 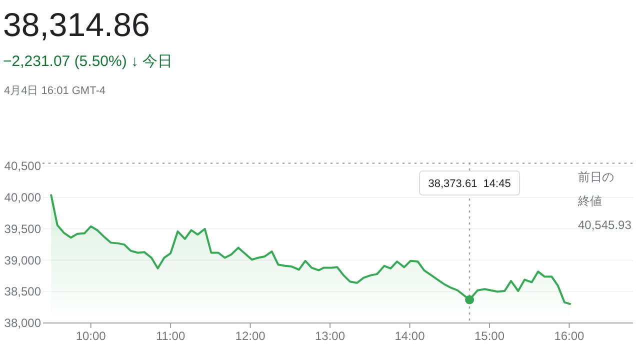 I want to click on ref-line-label: 前日の終値 40,545.93, so click(x=604, y=201).